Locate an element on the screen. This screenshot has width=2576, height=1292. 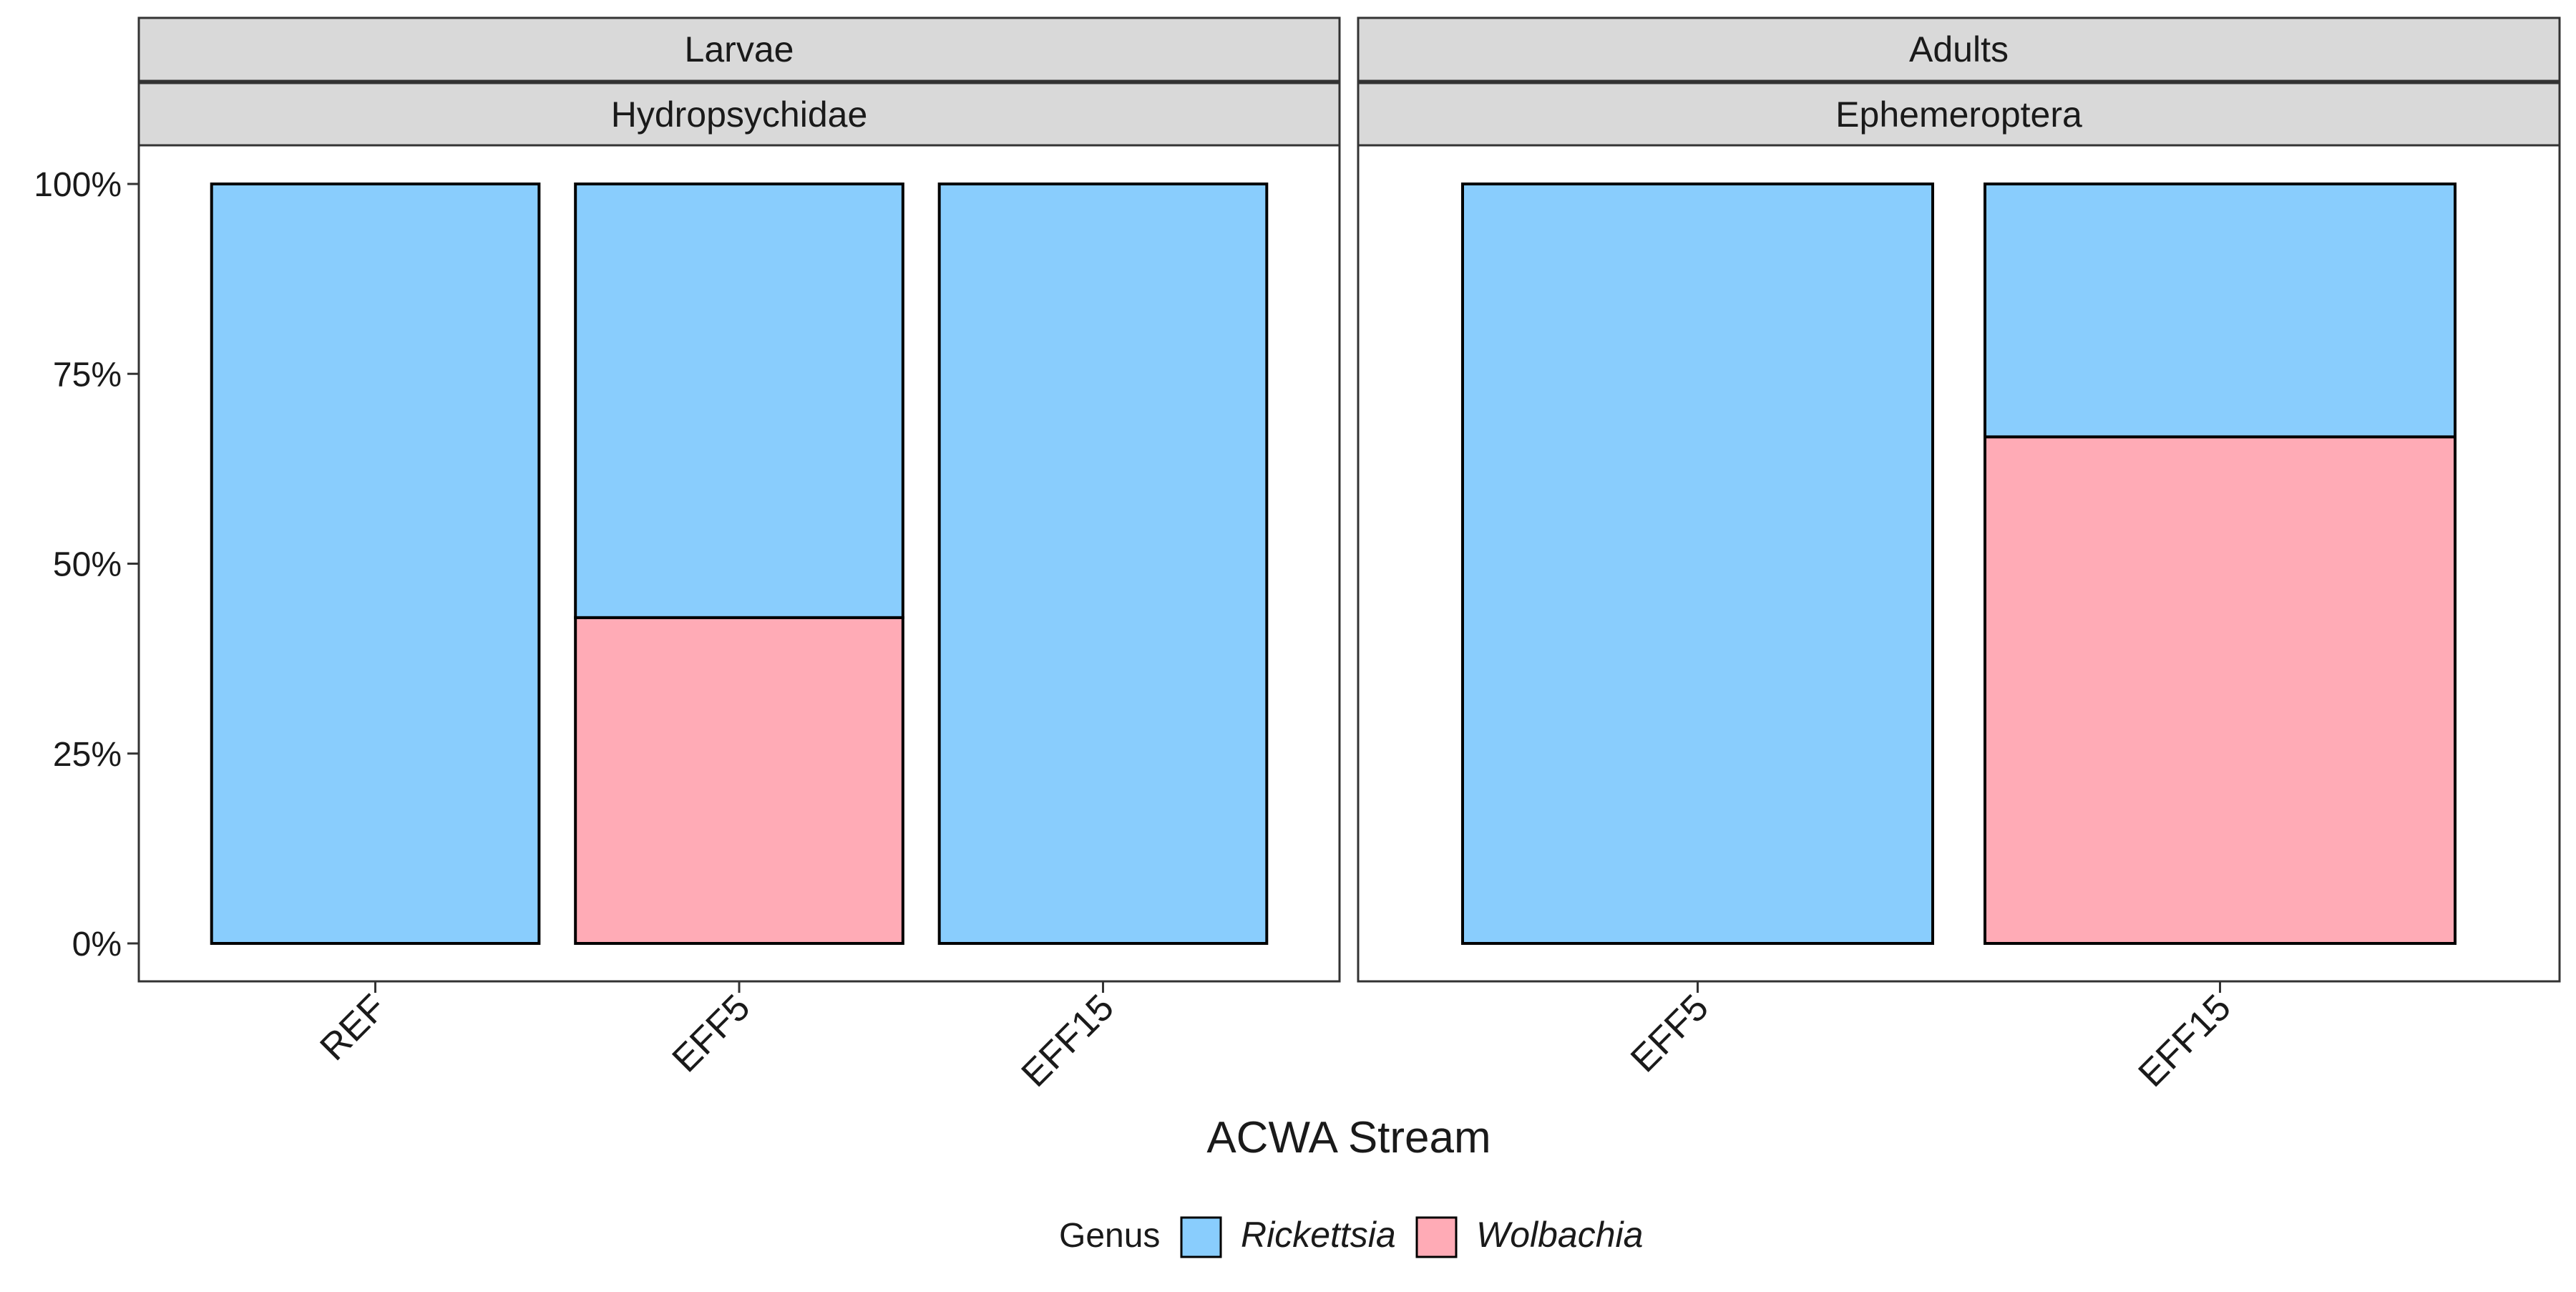
legend-title: Genus is located at coordinates (1109, 1236).